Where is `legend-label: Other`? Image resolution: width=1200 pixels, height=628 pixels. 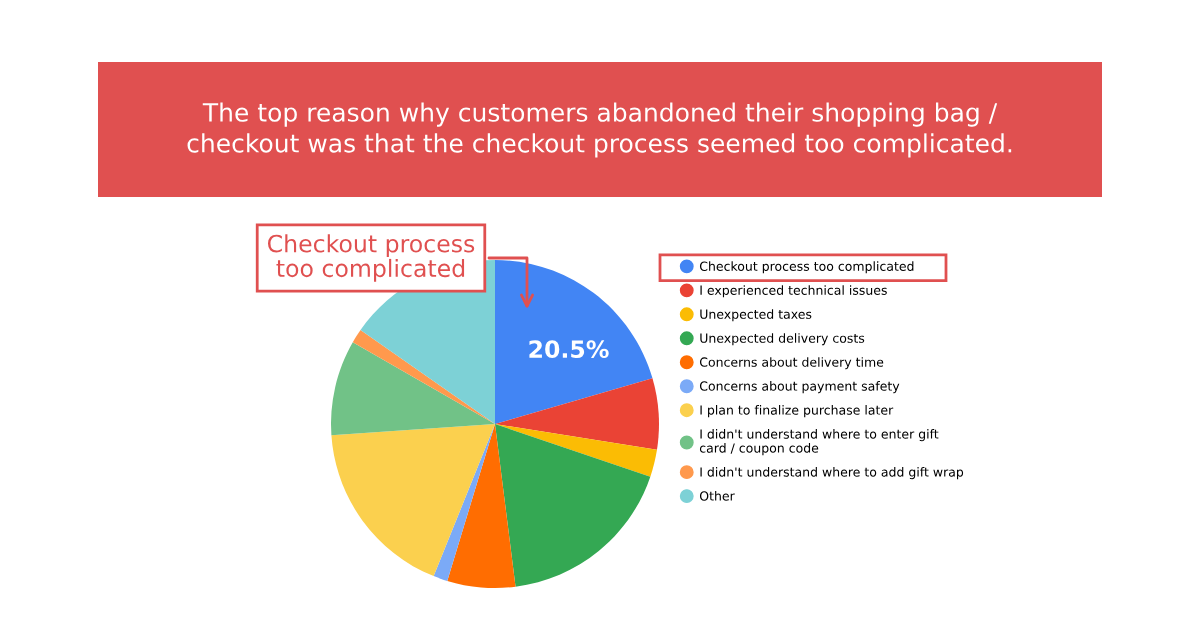
legend-label: Other is located at coordinates (717, 496).